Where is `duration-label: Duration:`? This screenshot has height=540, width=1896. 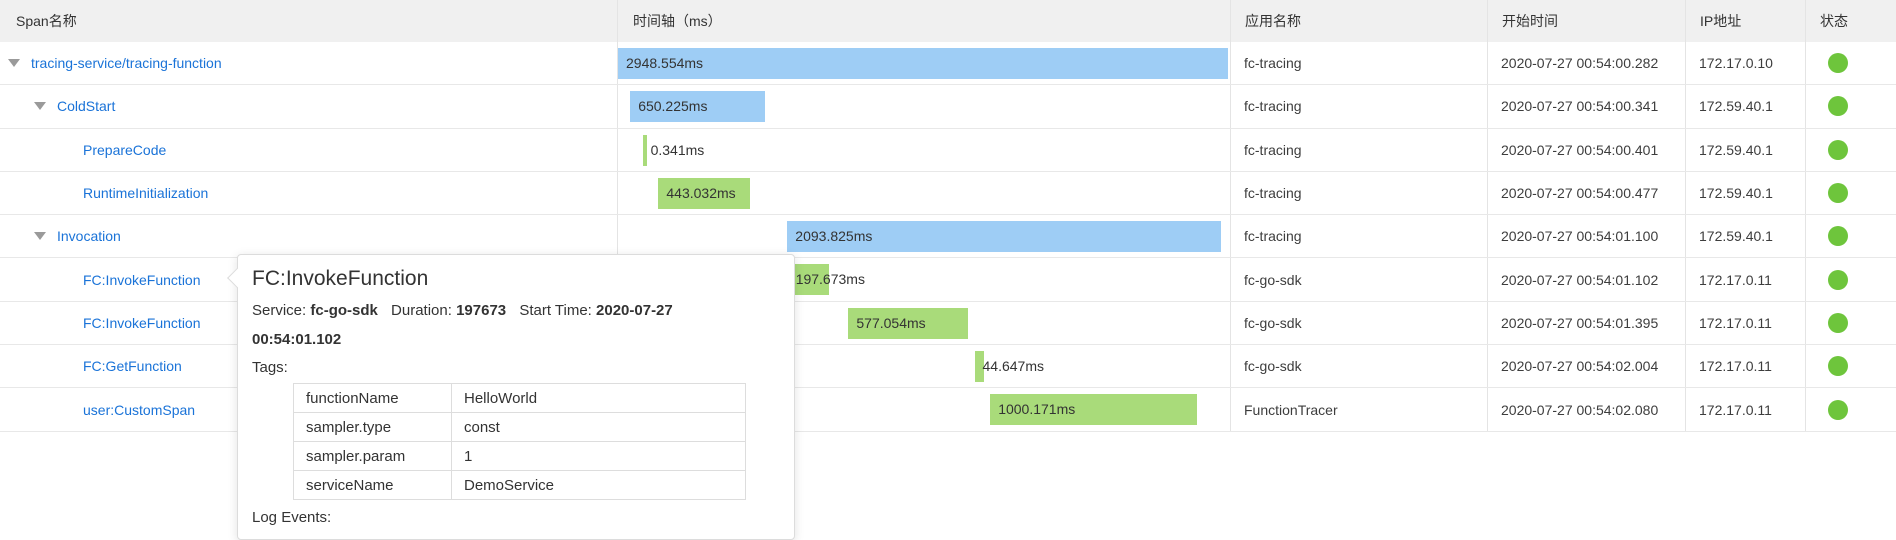 duration-label: Duration: is located at coordinates (421, 310).